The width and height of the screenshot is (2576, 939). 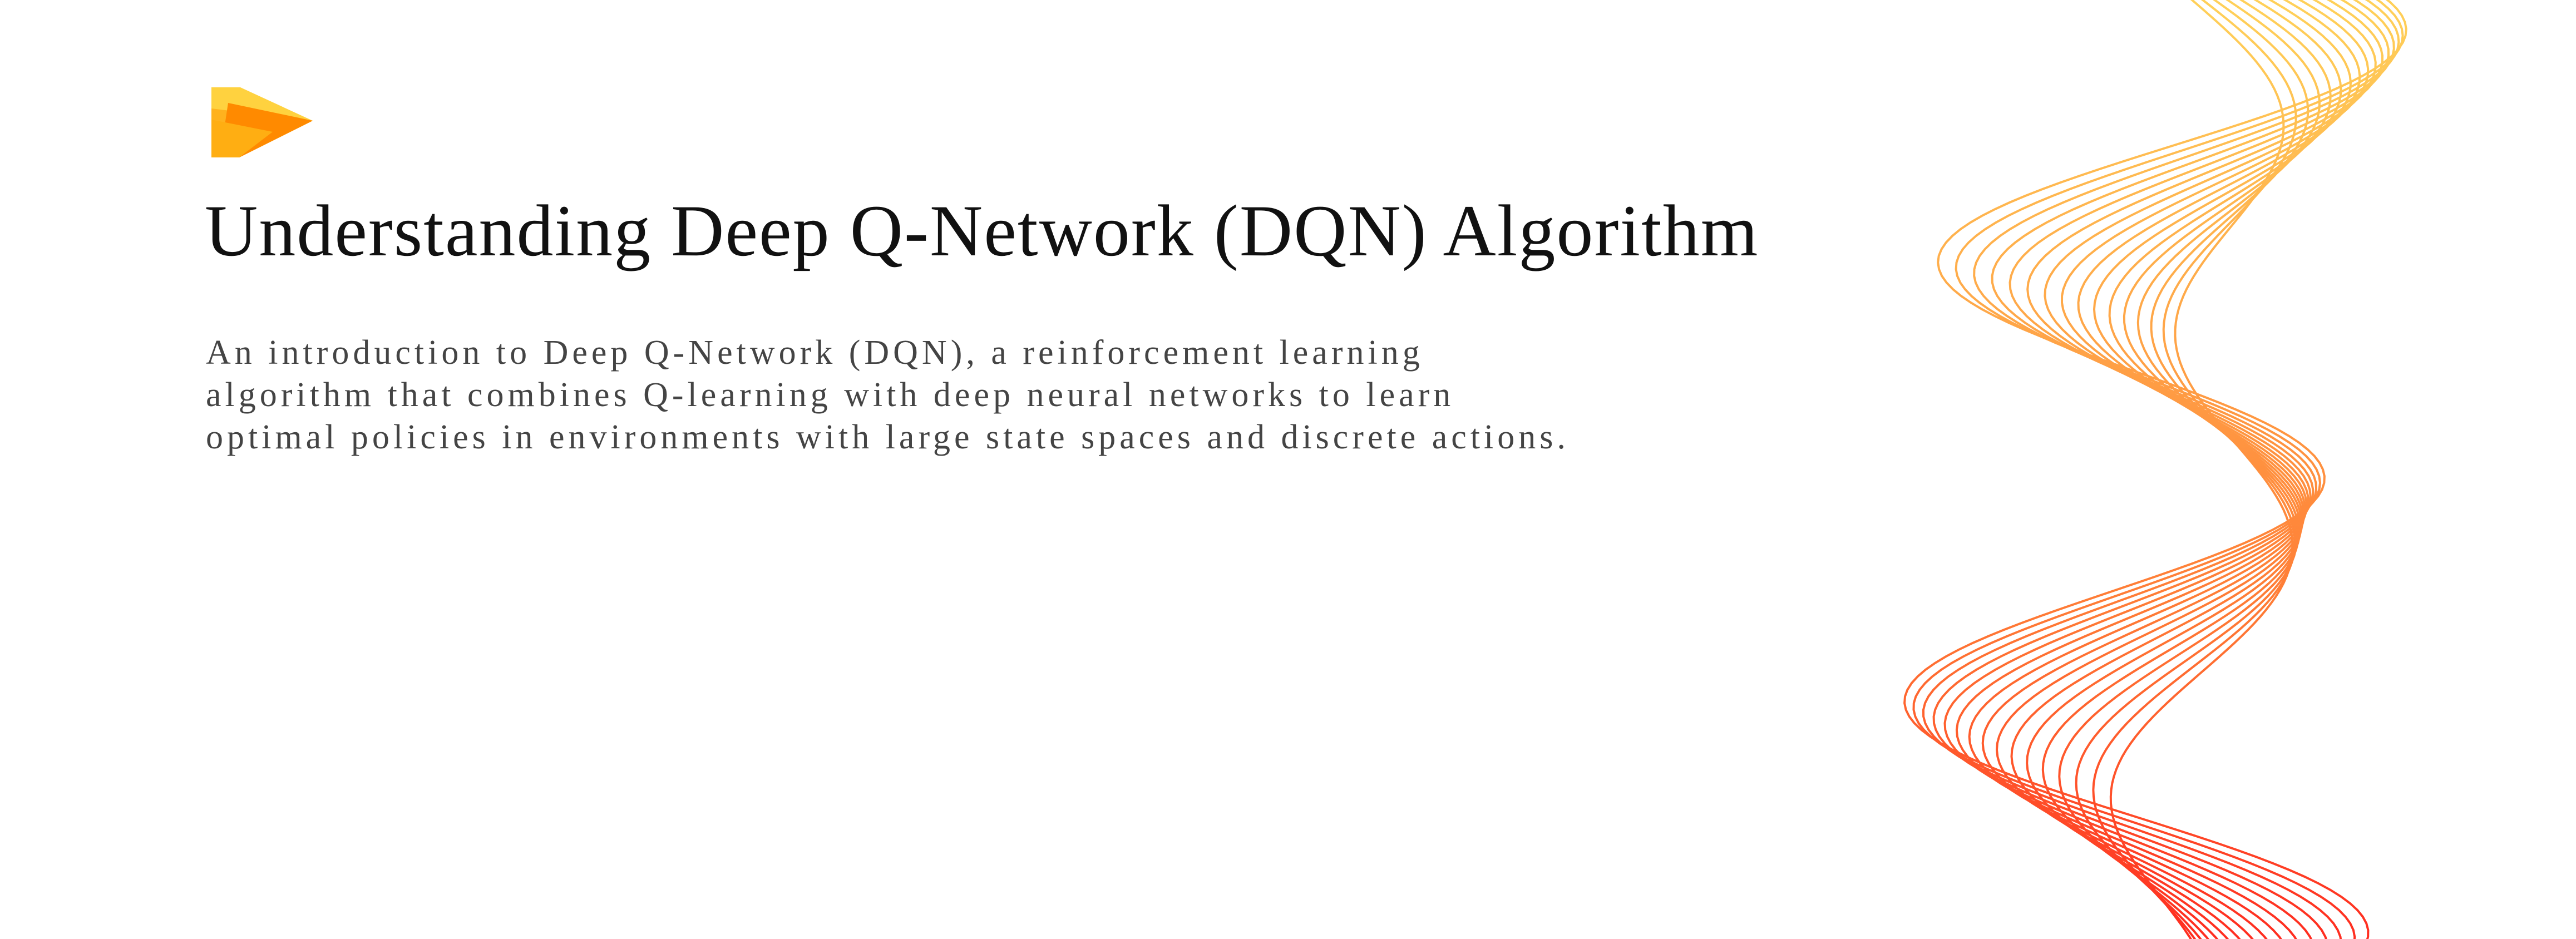 I want to click on play-arrow-logo-icon, so click(x=262, y=122).